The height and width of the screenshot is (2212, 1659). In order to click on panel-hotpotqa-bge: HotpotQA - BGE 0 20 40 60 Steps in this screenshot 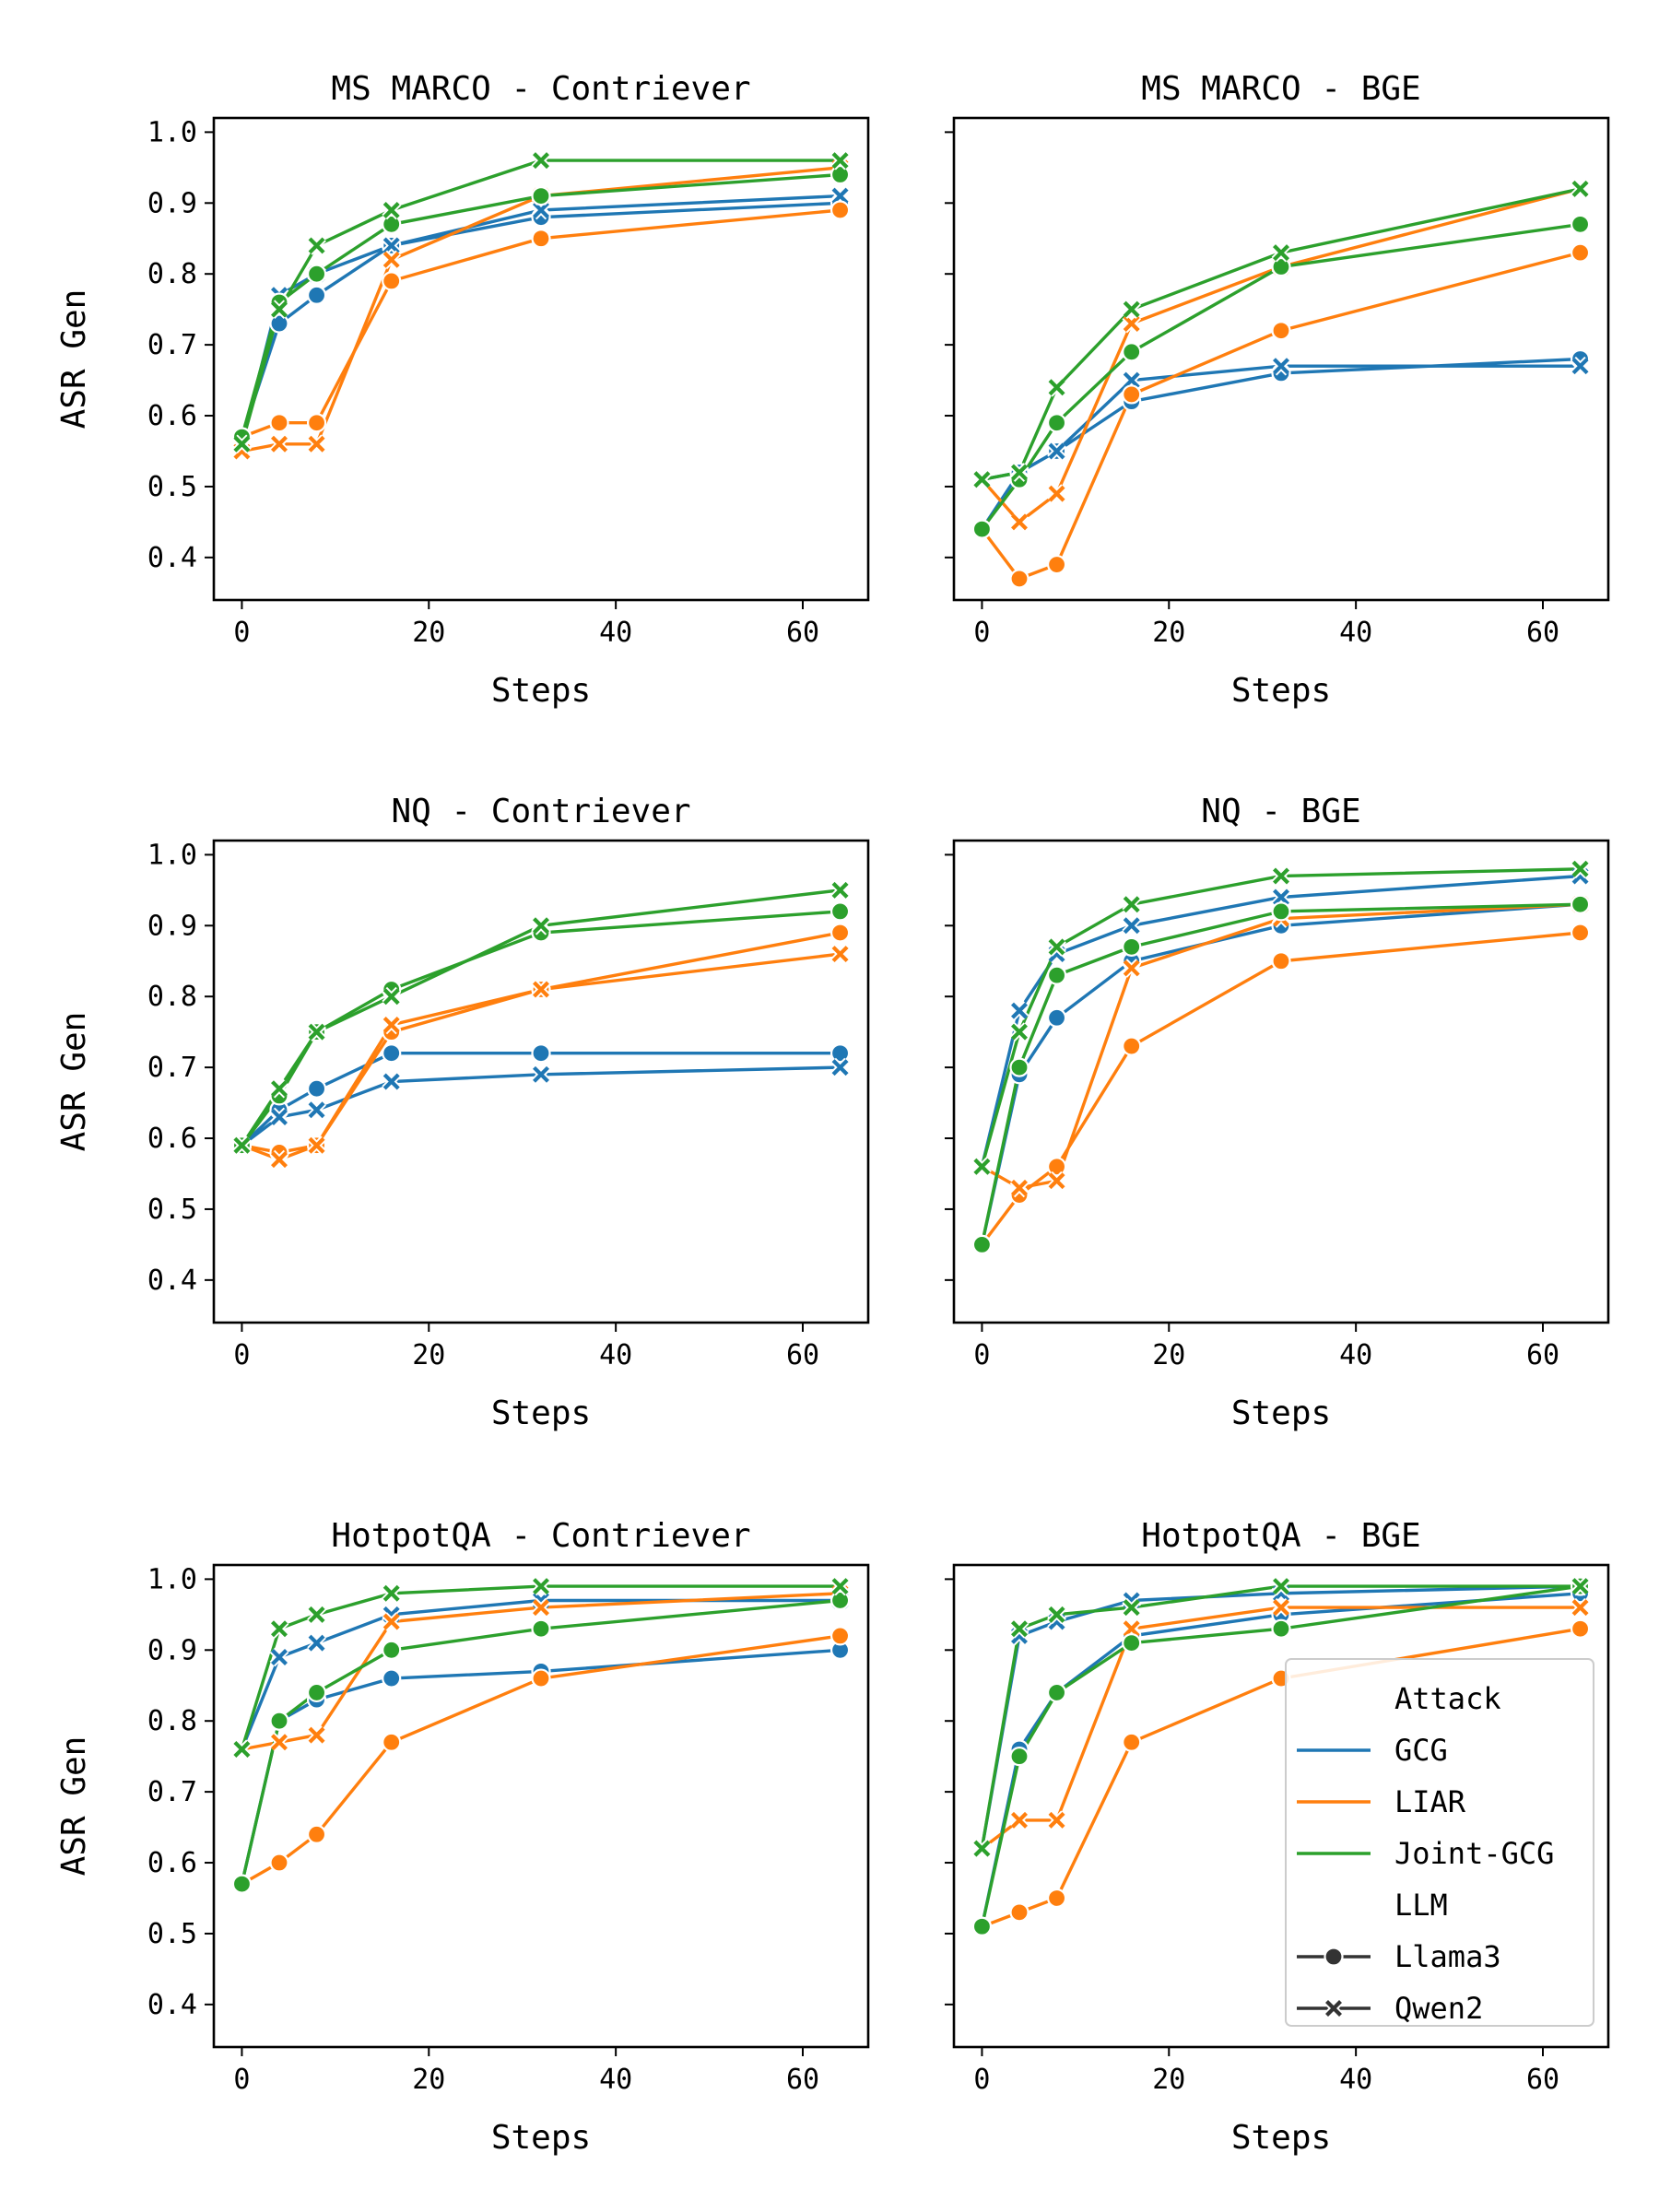, I will do `click(1277, 1837)`.